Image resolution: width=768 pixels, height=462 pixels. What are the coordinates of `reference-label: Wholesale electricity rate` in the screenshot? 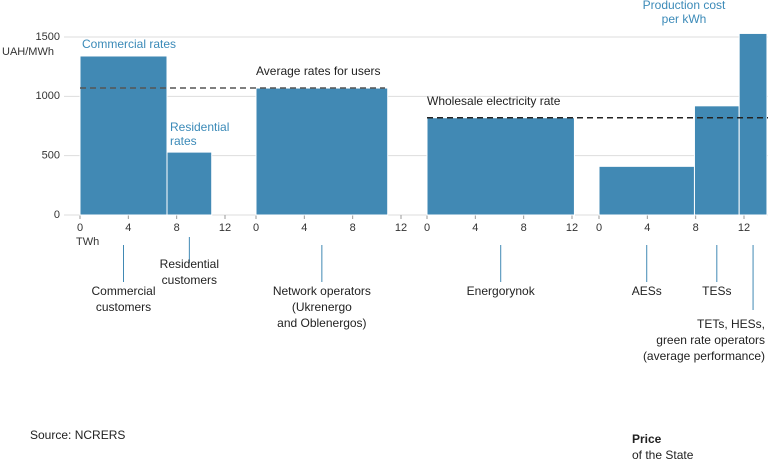 It's located at (494, 101).